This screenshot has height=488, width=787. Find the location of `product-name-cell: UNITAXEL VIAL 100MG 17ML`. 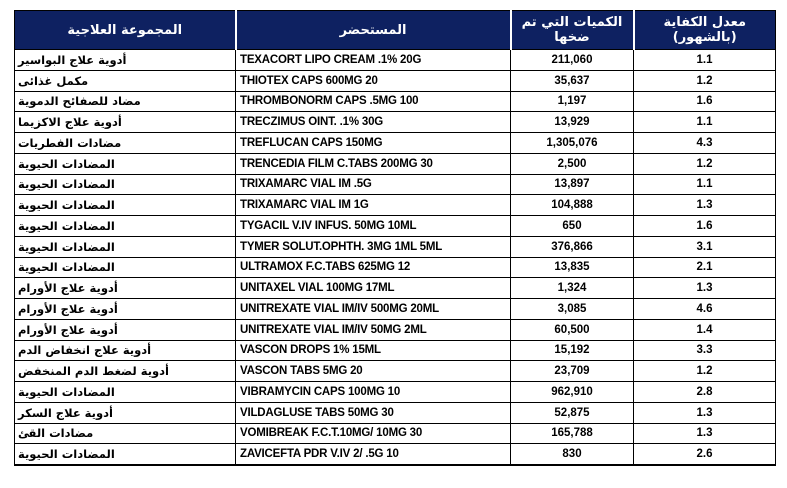

product-name-cell: UNITAXEL VIAL 100MG 17ML is located at coordinates (373, 288).